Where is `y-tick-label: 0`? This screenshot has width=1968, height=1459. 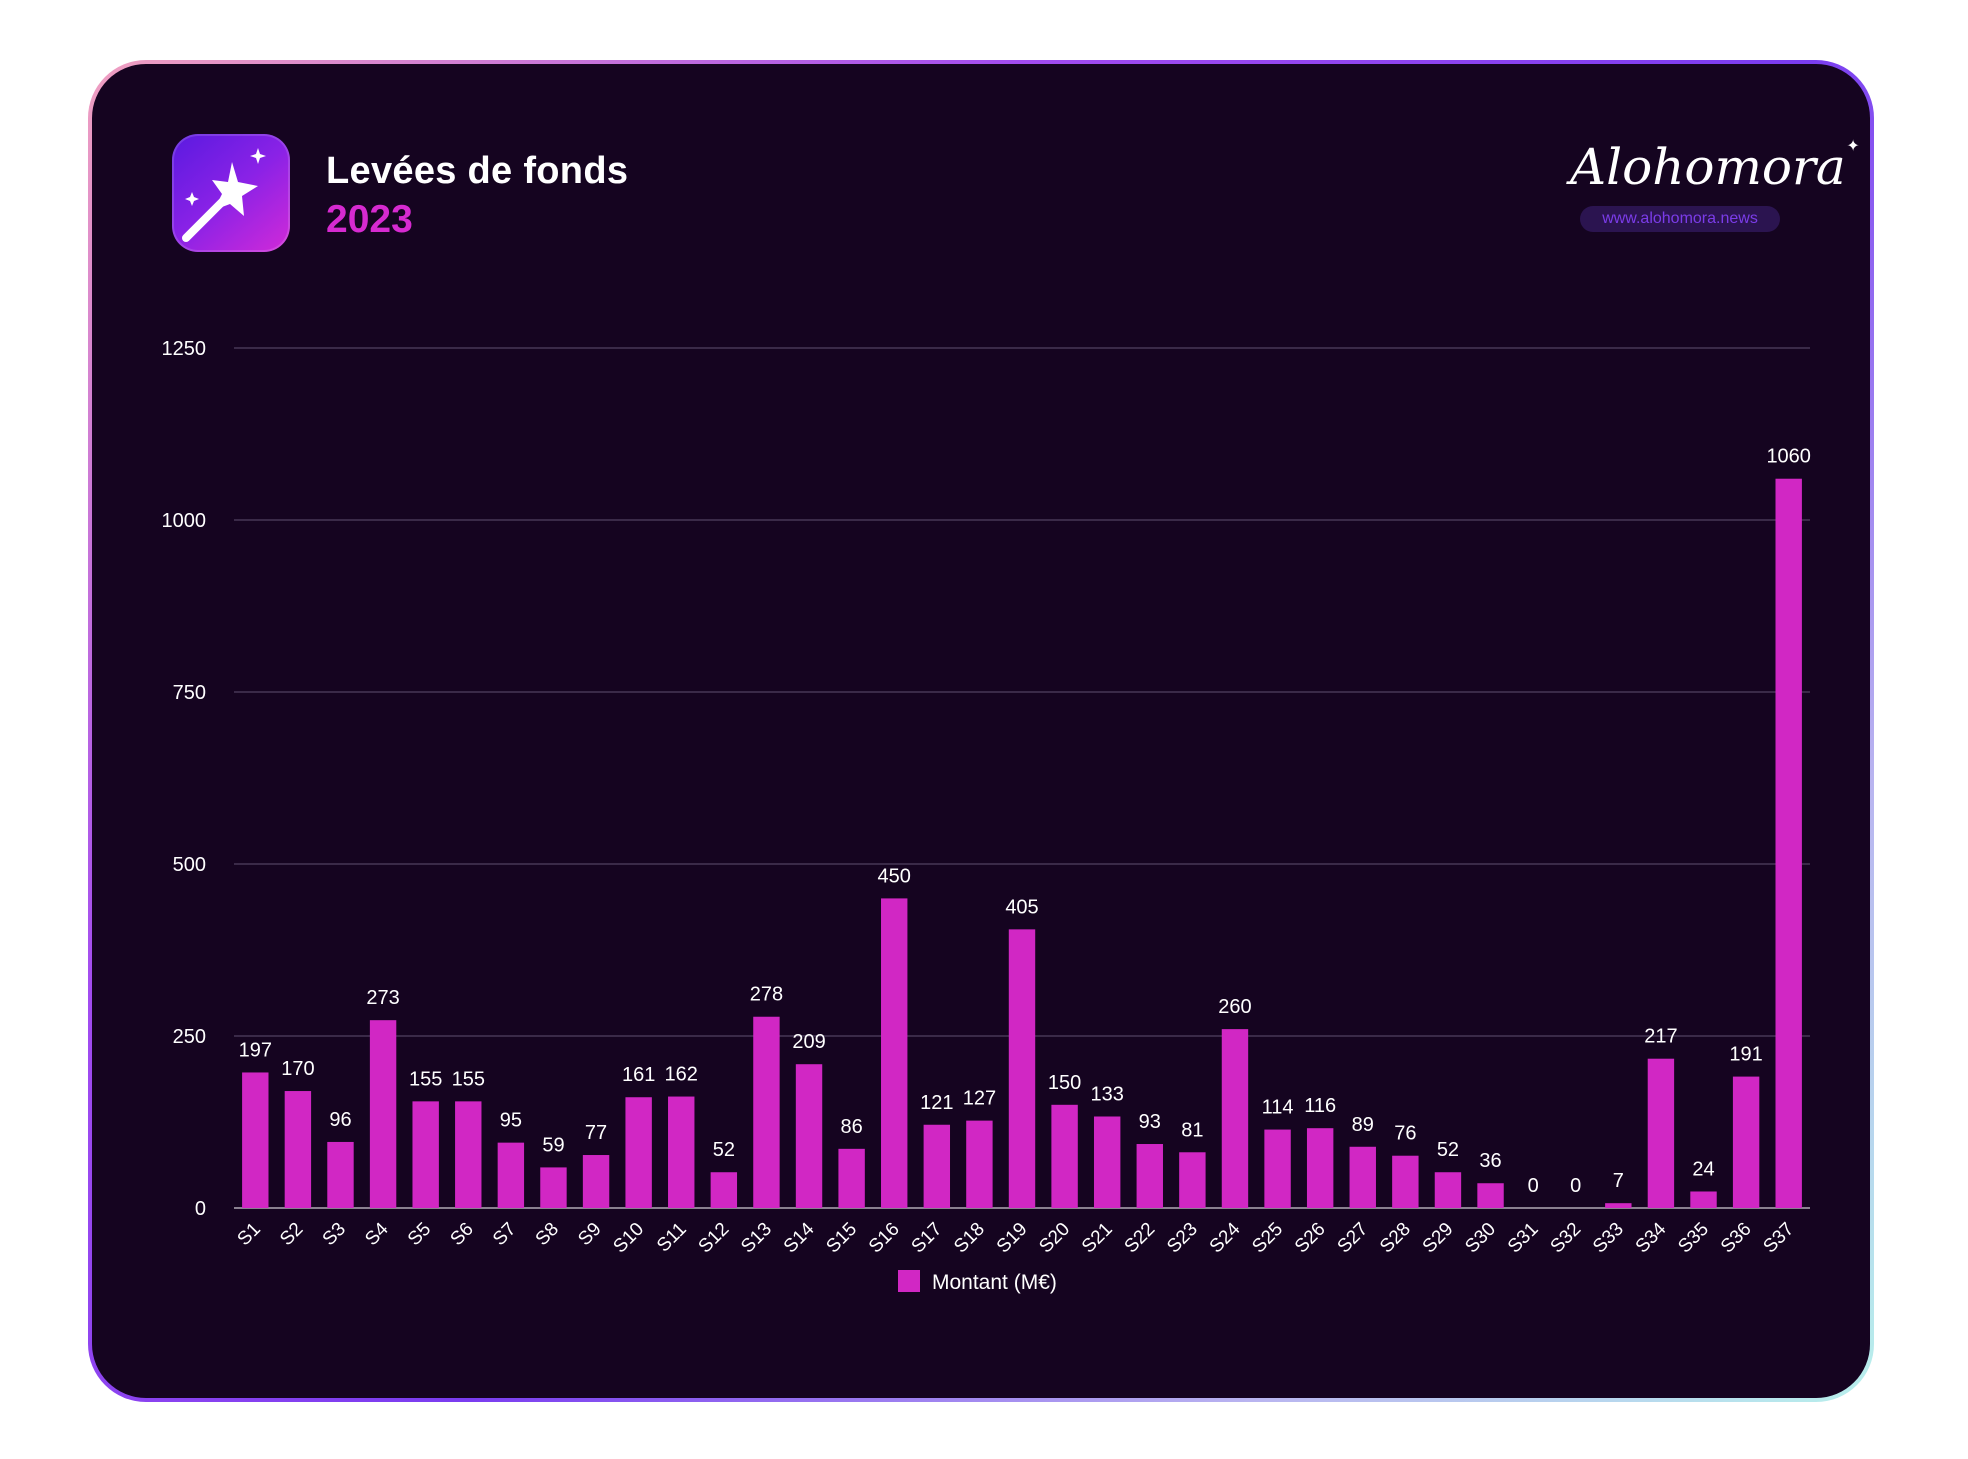 y-tick-label: 0 is located at coordinates (200, 1209).